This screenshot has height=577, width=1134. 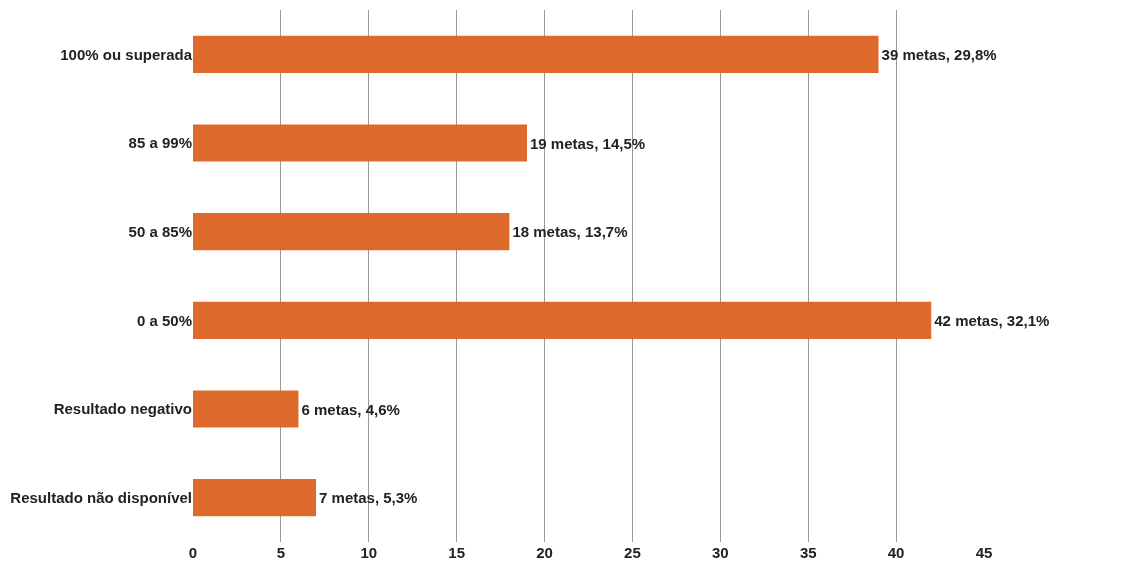 I want to click on y-tick-label: 100% ou superada, so click(x=126, y=54).